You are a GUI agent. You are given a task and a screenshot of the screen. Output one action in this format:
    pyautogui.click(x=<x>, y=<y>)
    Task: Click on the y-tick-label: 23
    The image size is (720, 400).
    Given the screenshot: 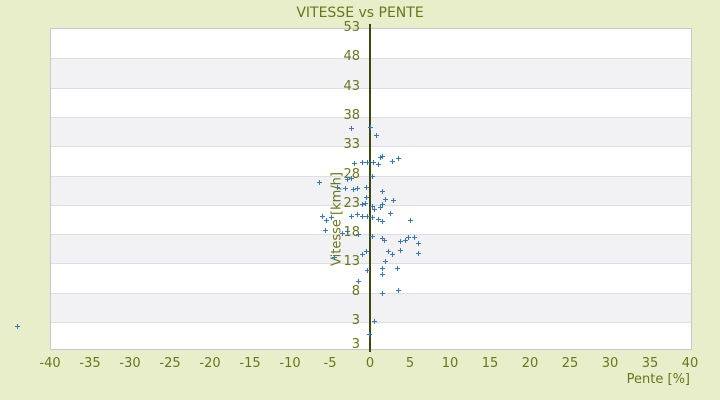 What is the action you would take?
    pyautogui.click(x=351, y=203)
    